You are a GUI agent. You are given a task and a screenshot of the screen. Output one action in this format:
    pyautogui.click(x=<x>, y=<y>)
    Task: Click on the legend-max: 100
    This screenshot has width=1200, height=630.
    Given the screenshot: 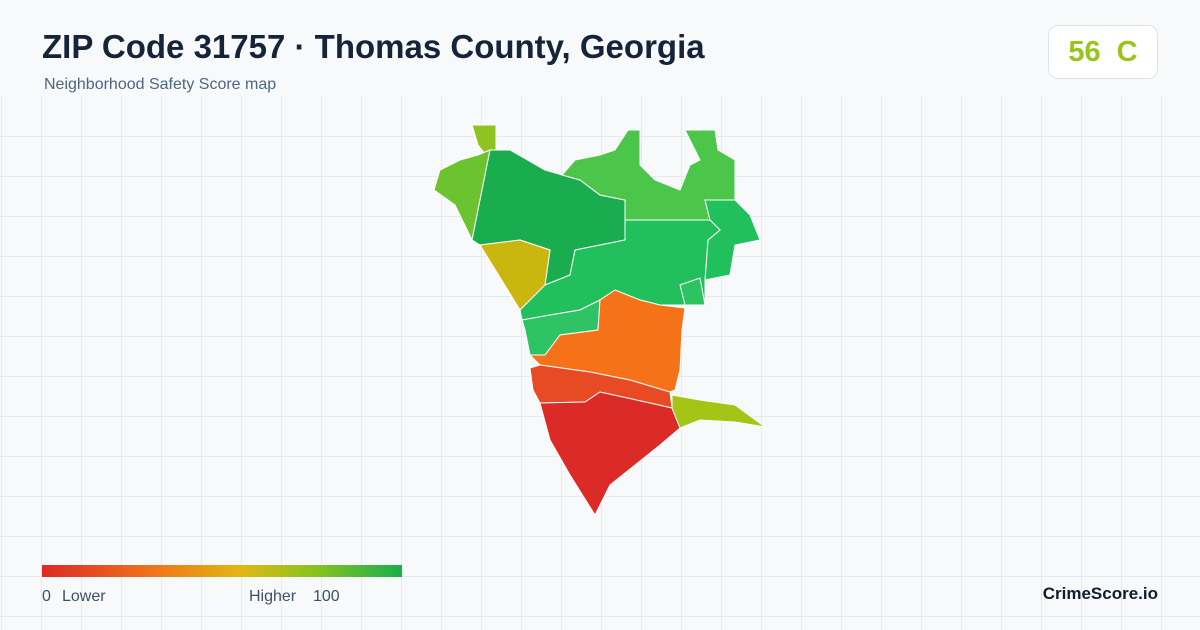 What is the action you would take?
    pyautogui.click(x=326, y=596)
    